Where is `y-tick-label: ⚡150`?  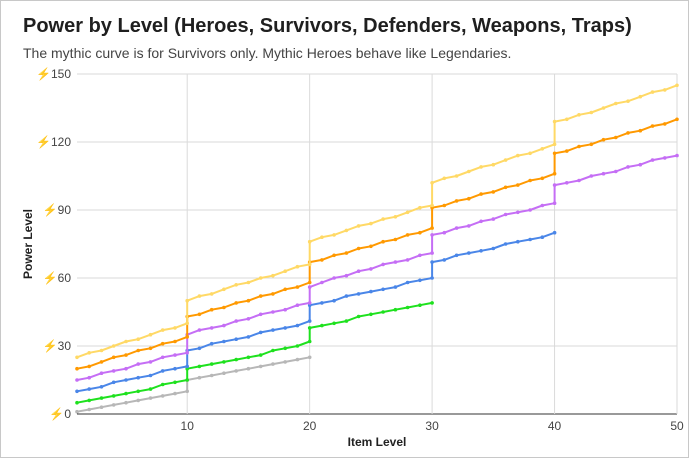
y-tick-label: ⚡150 is located at coordinates (53, 74).